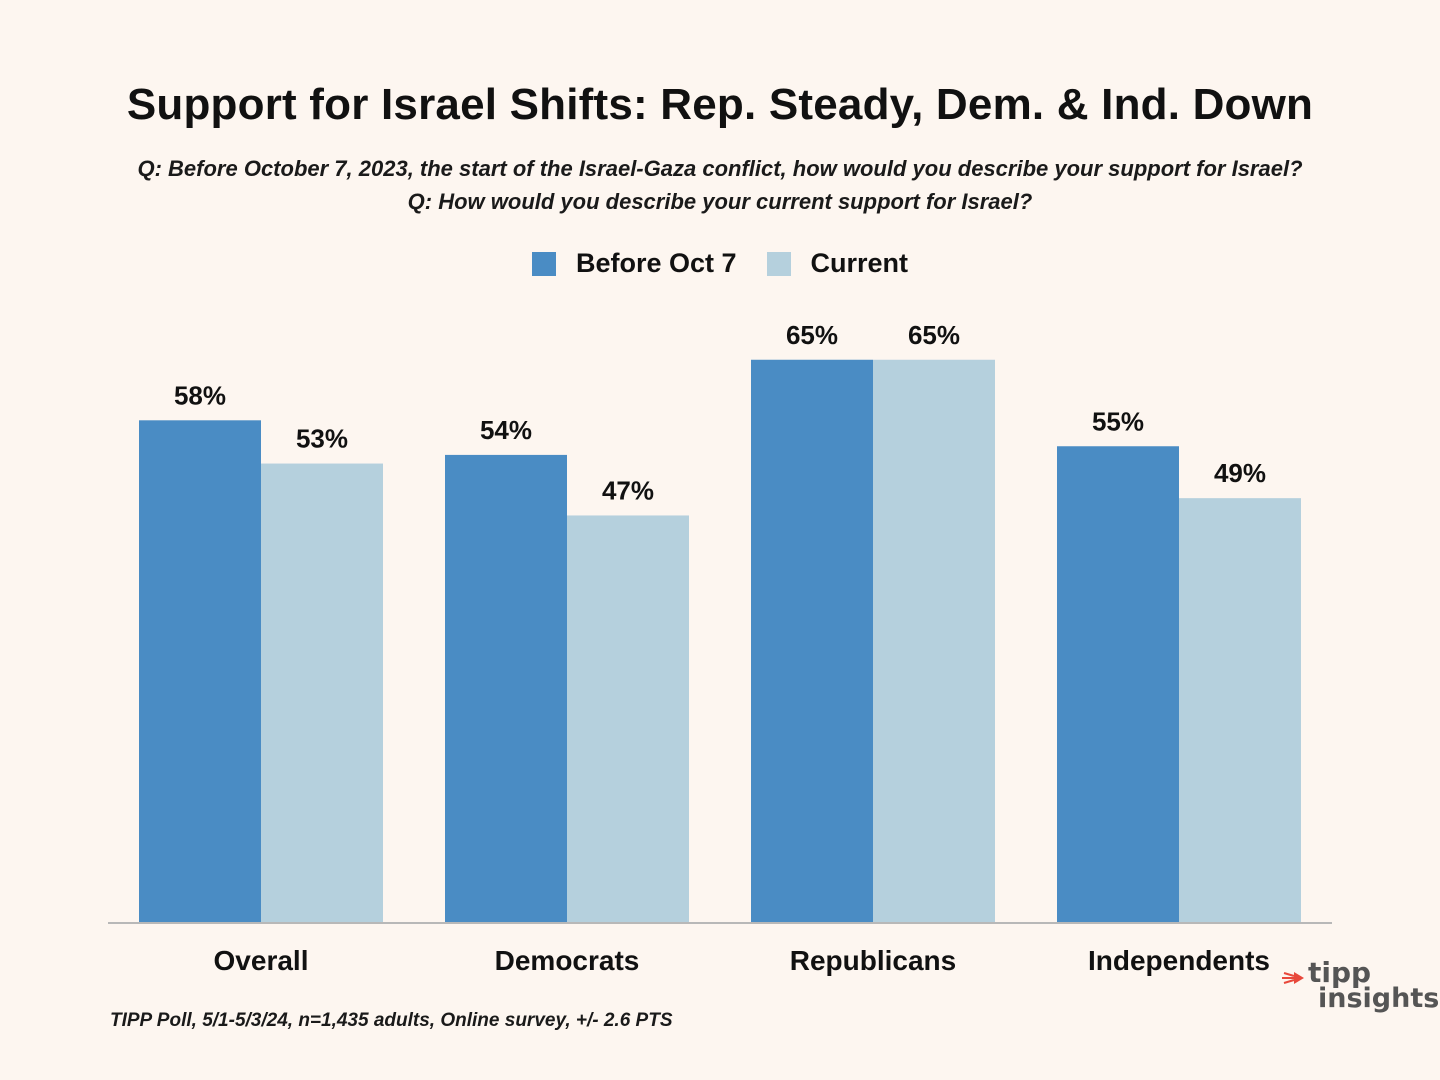 The height and width of the screenshot is (1080, 1440). Describe the element at coordinates (1118, 684) in the screenshot. I see `bar-before-independents` at that location.